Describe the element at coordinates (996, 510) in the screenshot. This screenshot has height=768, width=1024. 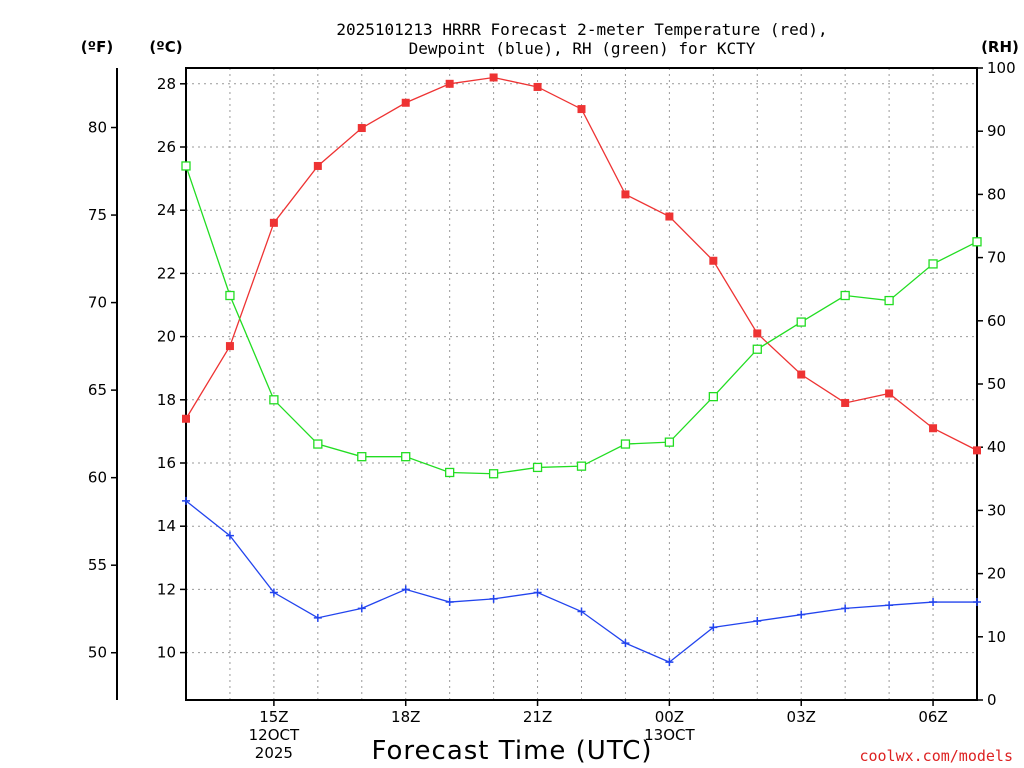
I see `rh-tick-label: 30` at that location.